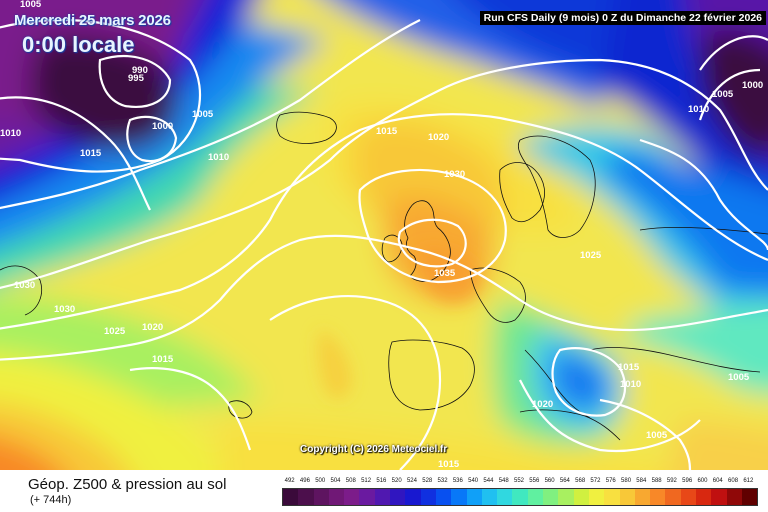 The width and height of the screenshot is (768, 512). What do you see at coordinates (717, 481) in the screenshot?
I see `scale-label: 604` at bounding box center [717, 481].